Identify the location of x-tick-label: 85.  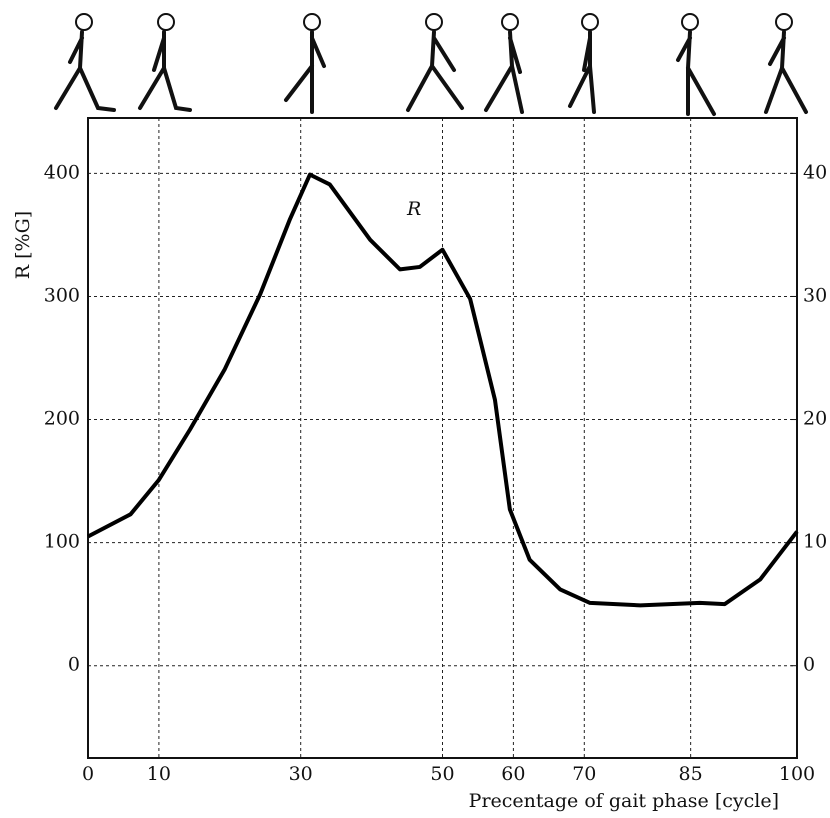
(691, 774).